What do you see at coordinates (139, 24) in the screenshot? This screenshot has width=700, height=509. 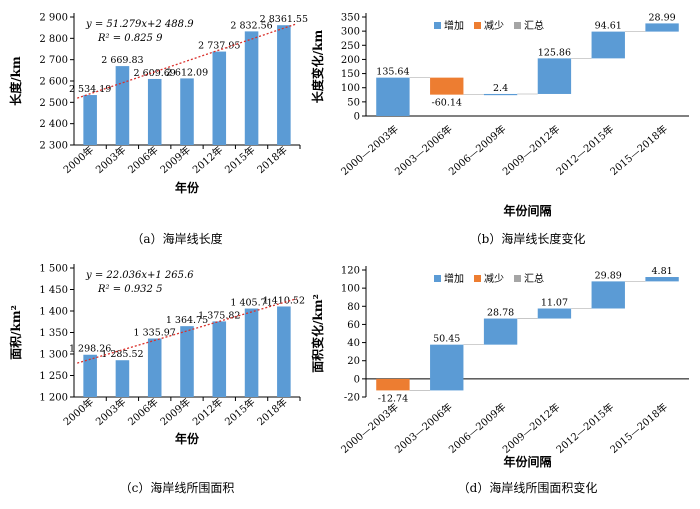 I see `trend-equation: y = 51.279x+2 488.9` at bounding box center [139, 24].